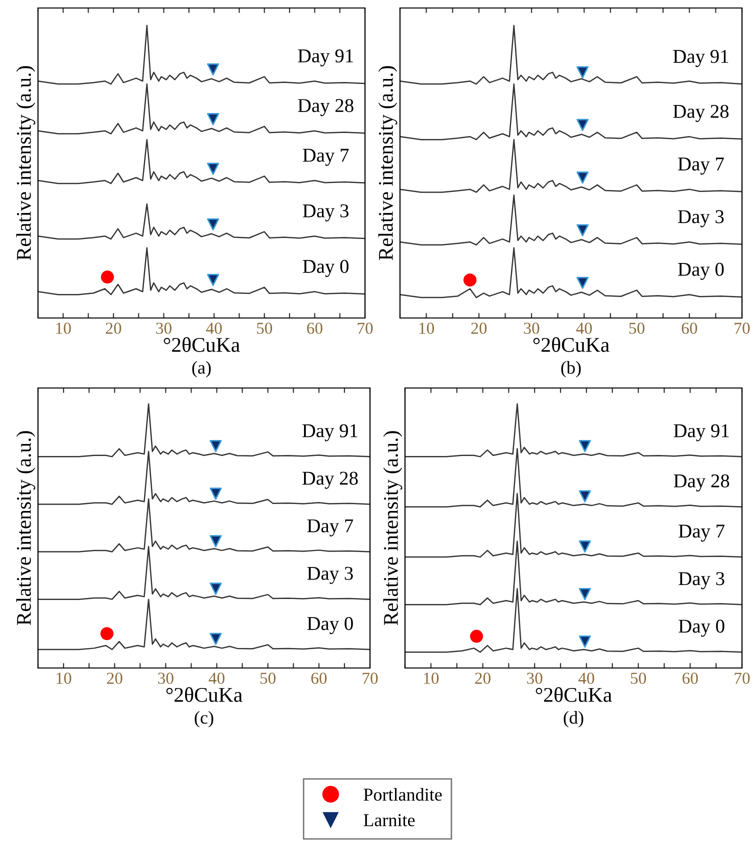 This screenshot has width=755, height=848. What do you see at coordinates (204, 719) in the screenshot?
I see `text: (c)` at bounding box center [204, 719].